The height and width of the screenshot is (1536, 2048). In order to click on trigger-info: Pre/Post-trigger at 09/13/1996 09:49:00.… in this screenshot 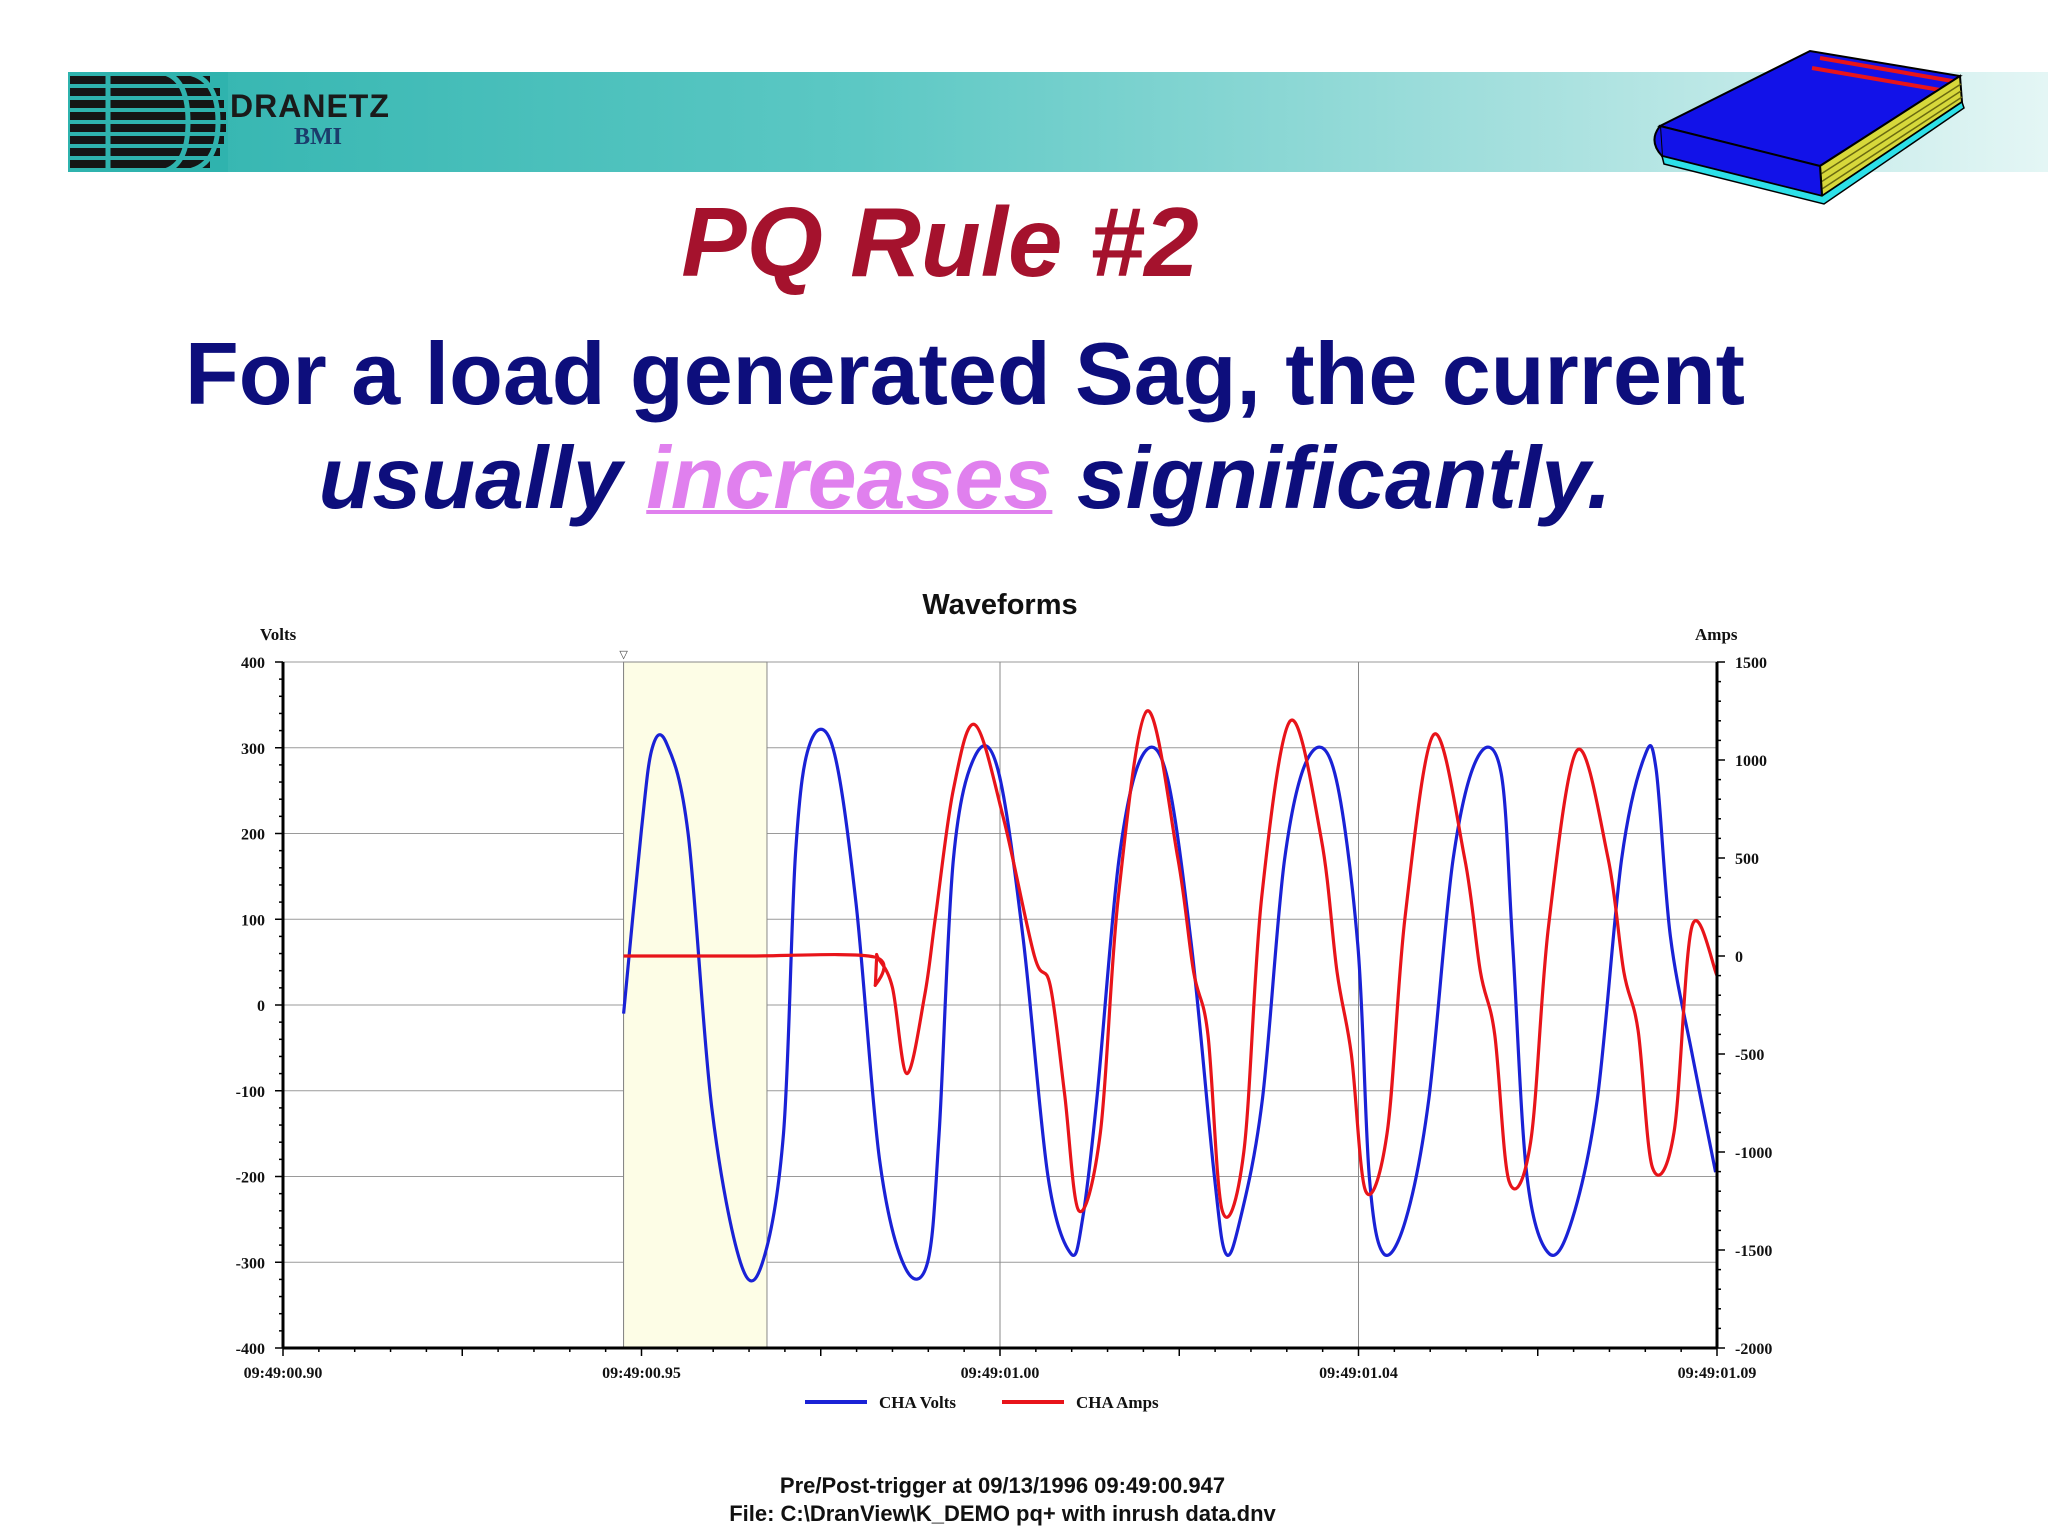, I will do `click(1002, 1485)`.